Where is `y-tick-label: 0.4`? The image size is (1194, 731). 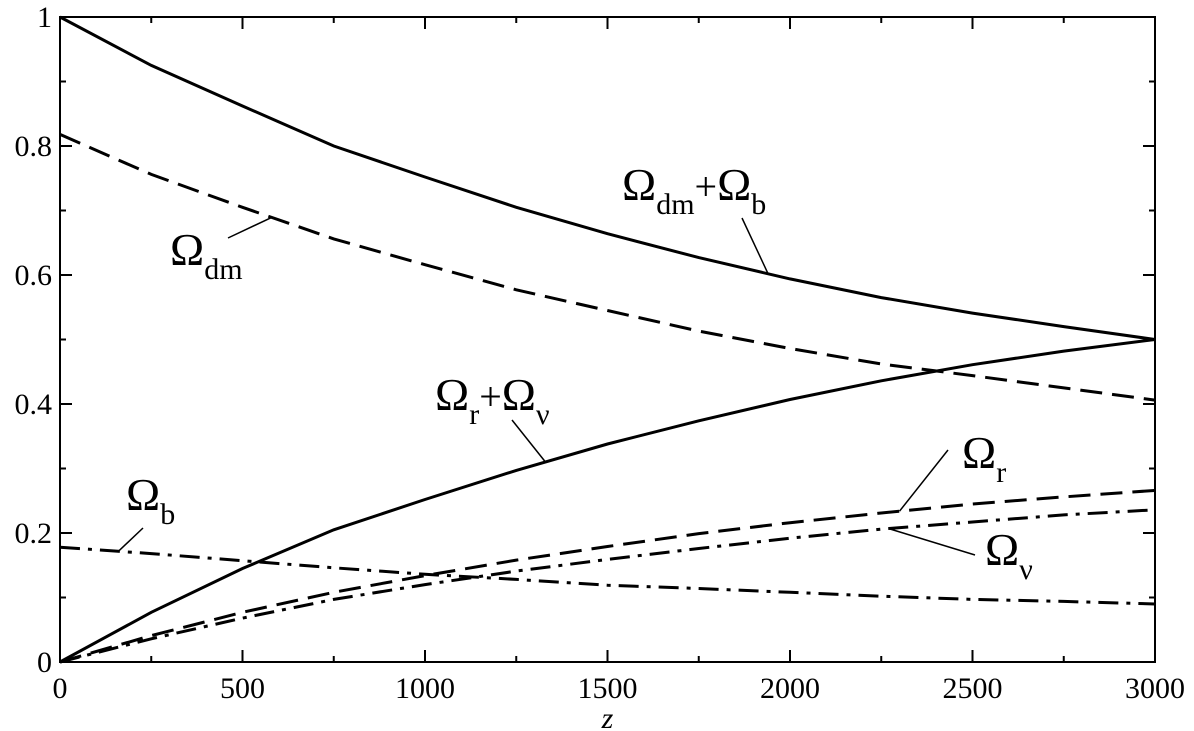 y-tick-label: 0.4 is located at coordinates (34, 404).